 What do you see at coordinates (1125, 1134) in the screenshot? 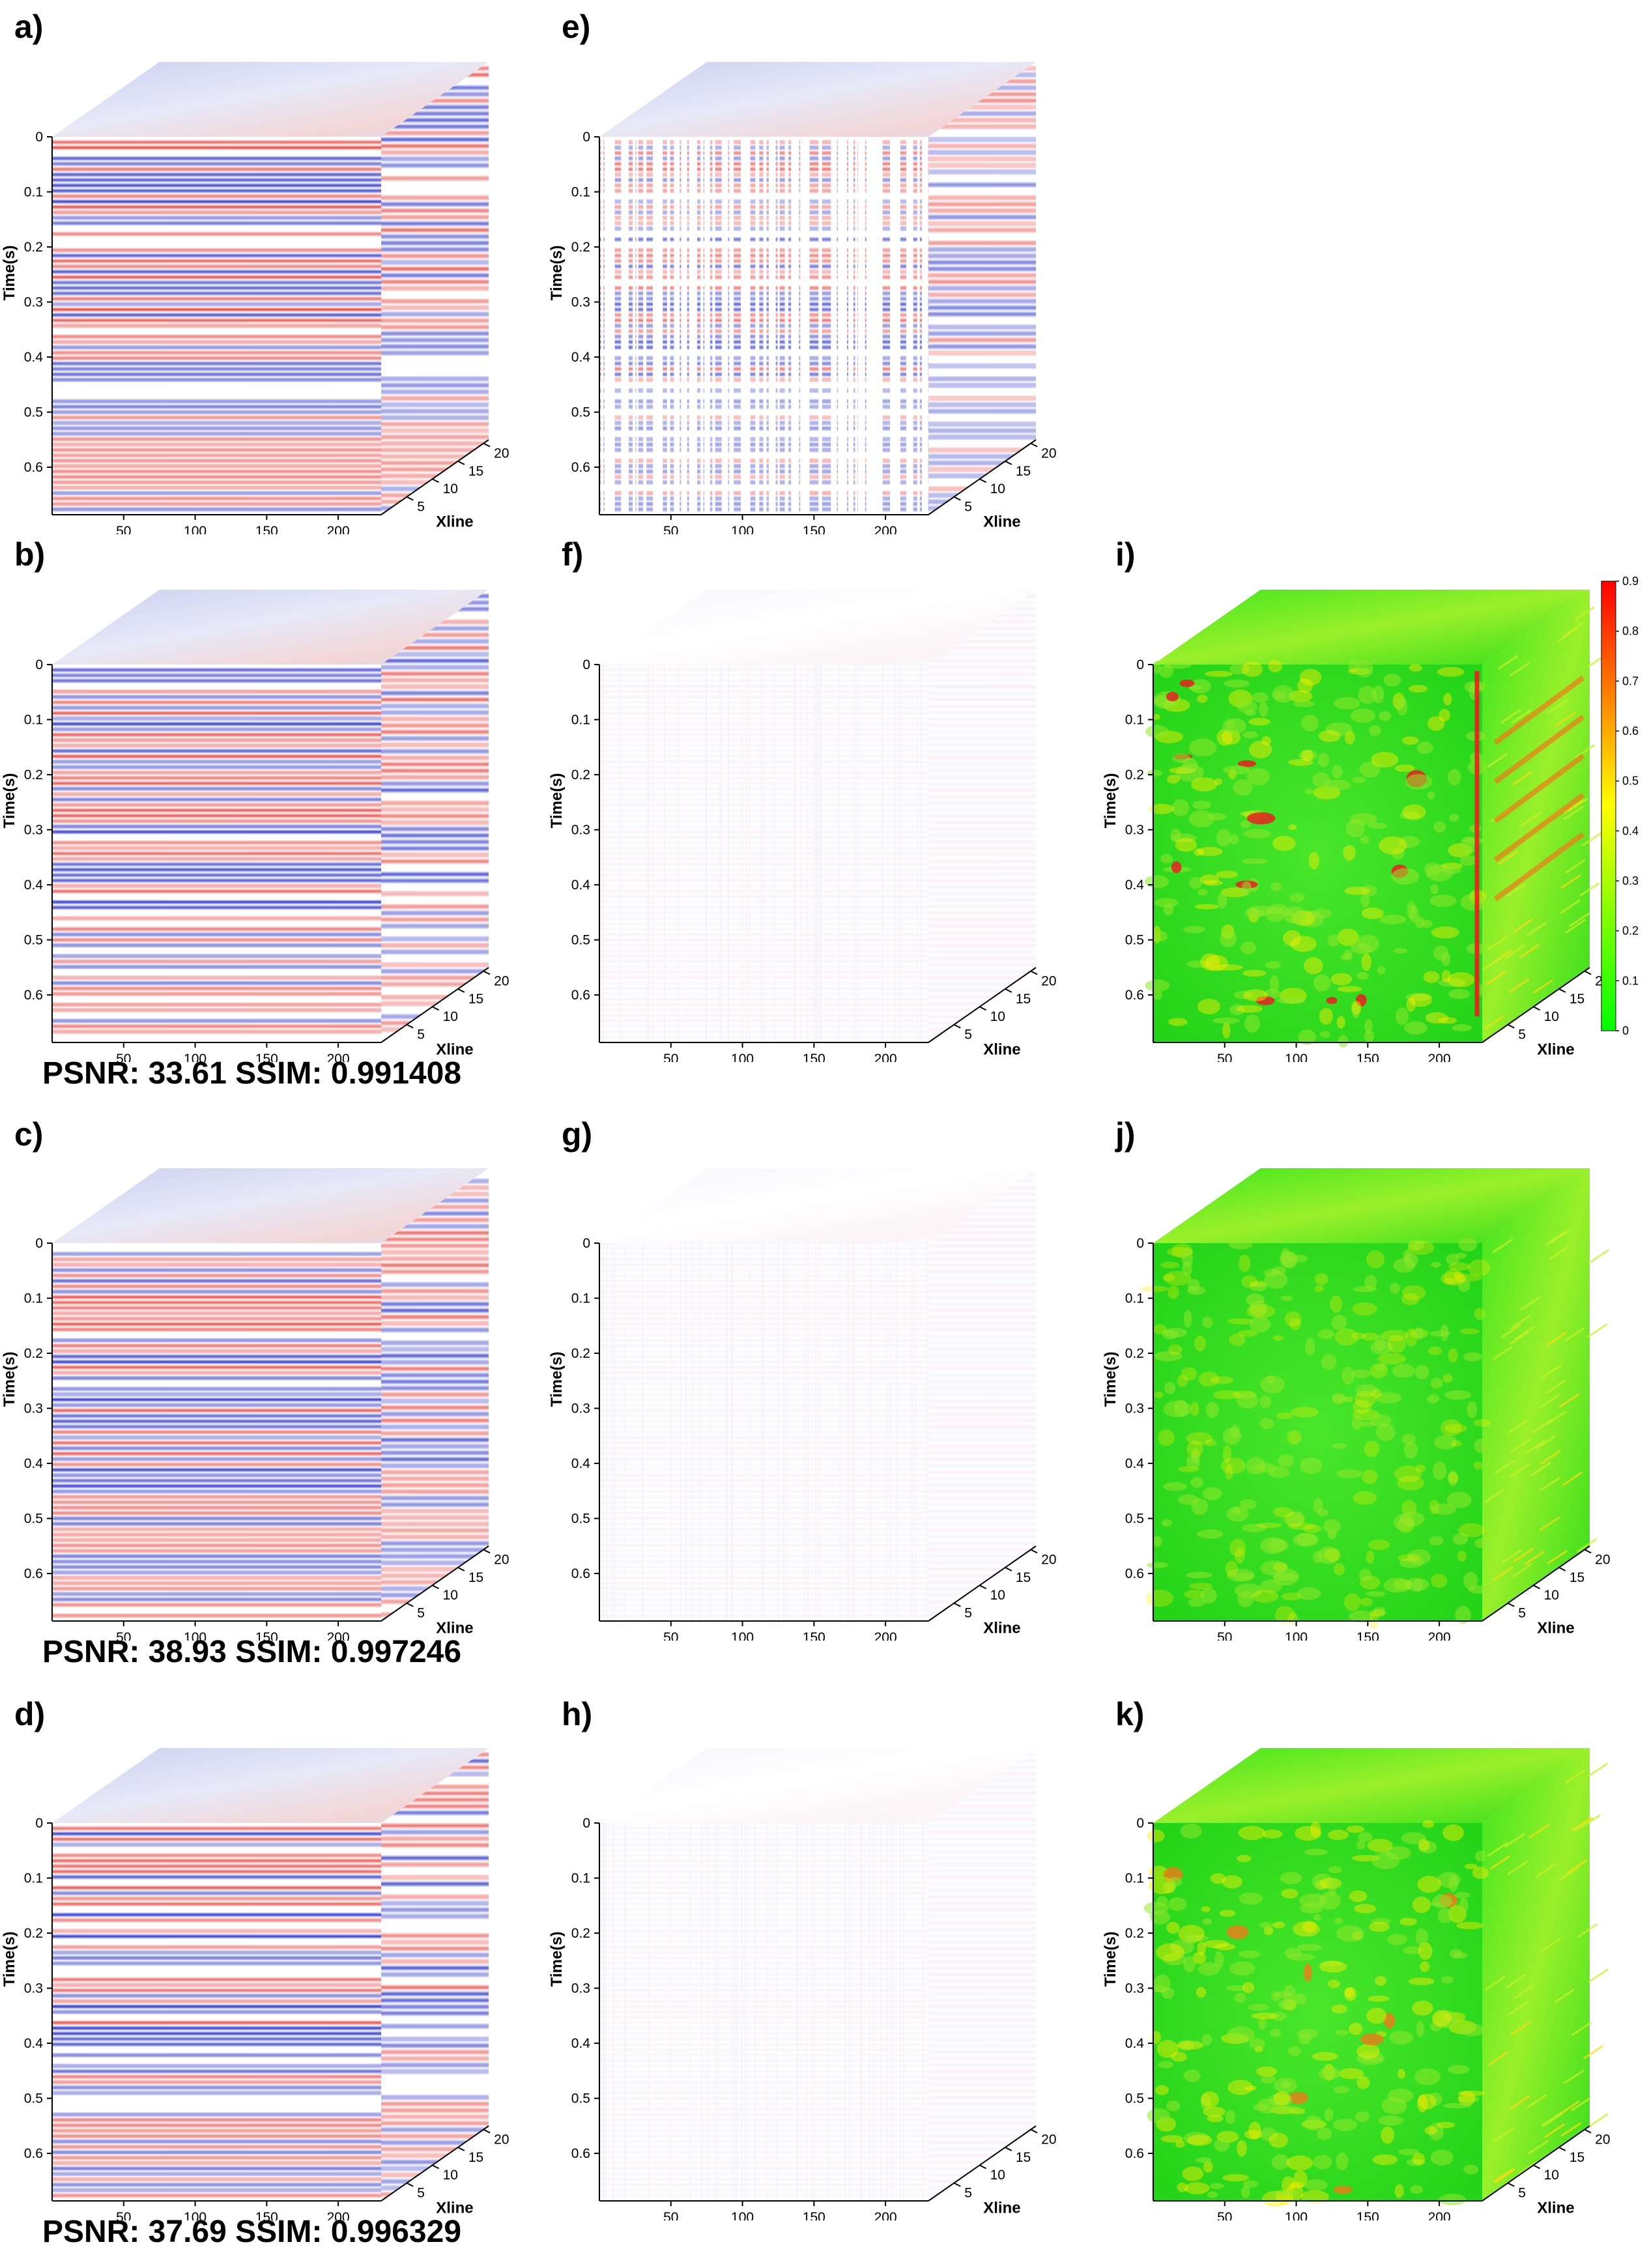
I see `panel-label-j: j)` at bounding box center [1125, 1134].